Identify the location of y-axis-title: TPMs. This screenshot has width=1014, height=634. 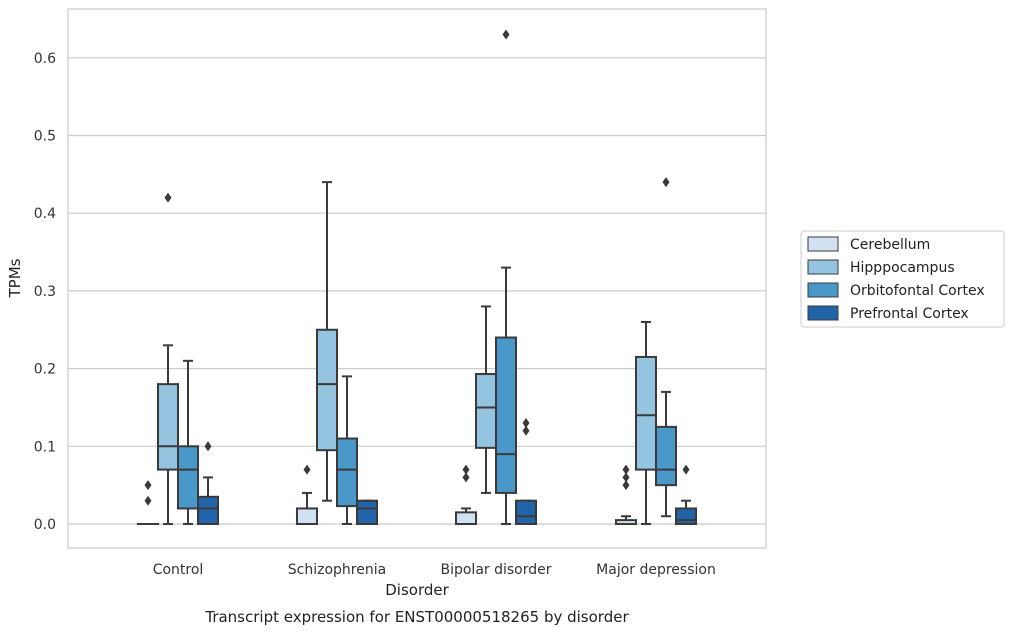
(15, 278).